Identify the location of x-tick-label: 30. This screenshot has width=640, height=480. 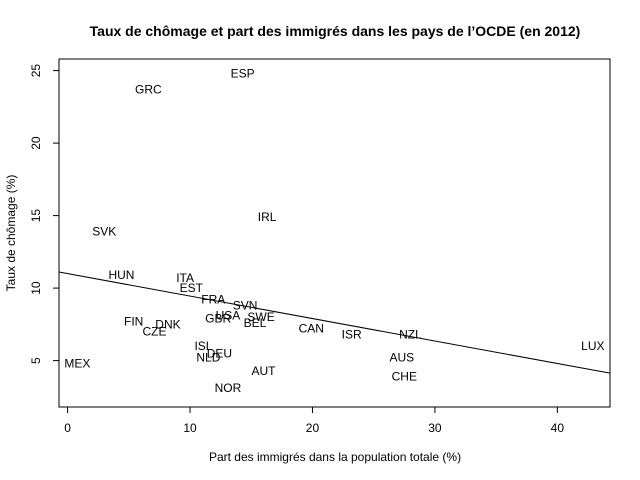
(435, 428).